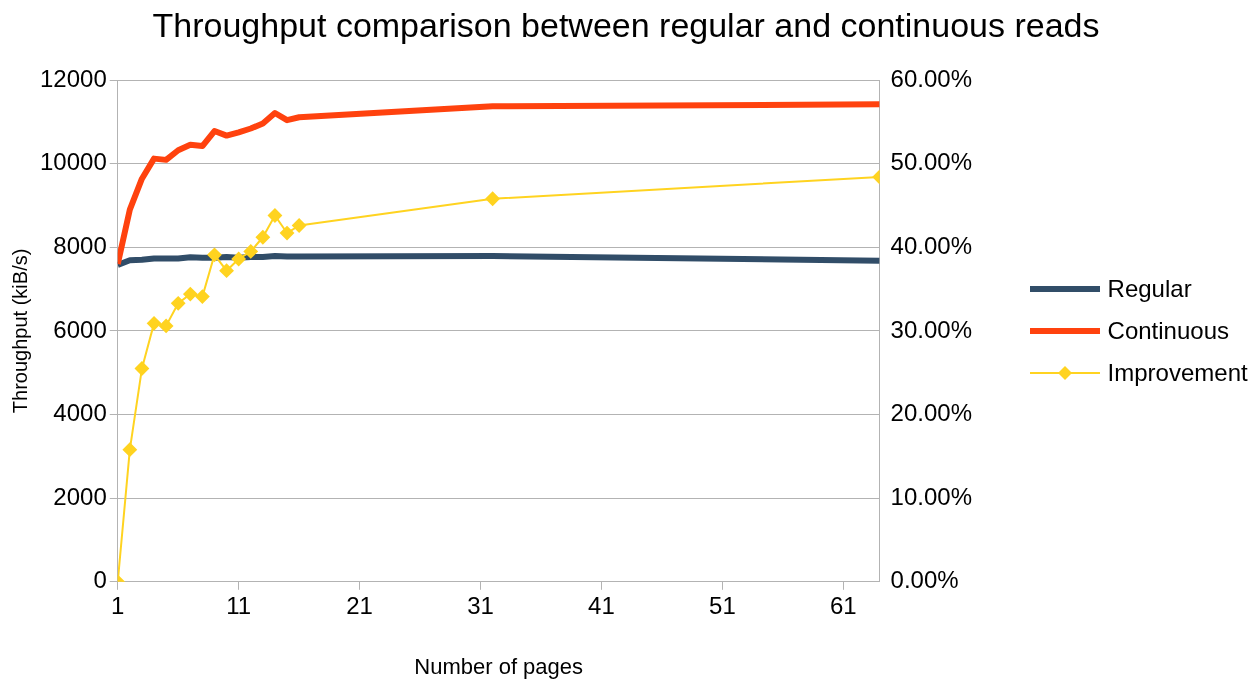  I want to click on x-tick-label: 21, so click(359, 605).